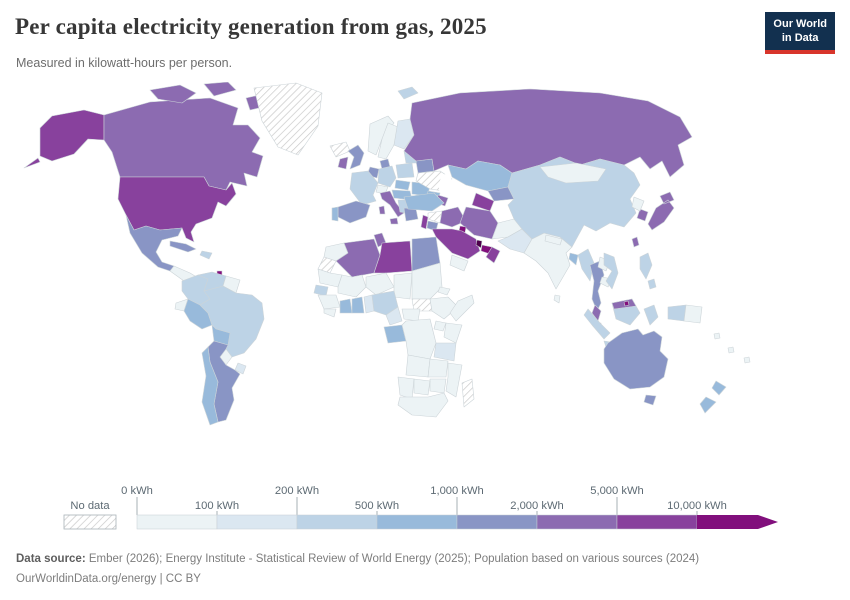 The image size is (850, 600). Describe the element at coordinates (444, 291) in the screenshot. I see `country-eritrea` at that location.